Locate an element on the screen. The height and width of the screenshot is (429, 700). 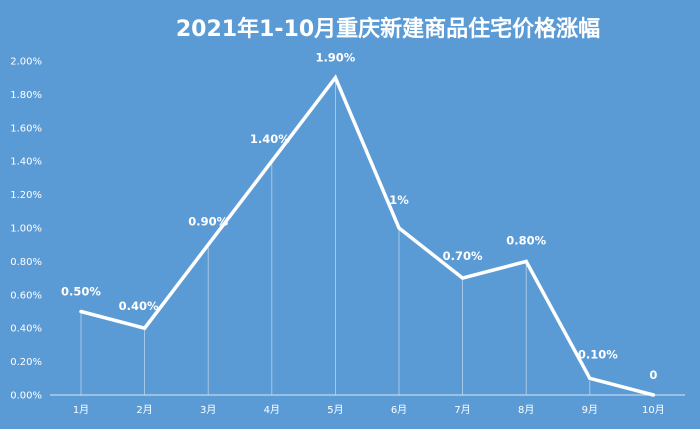
chart-title: 2021年1-10月重庆新建商品住宅价格涨幅 is located at coordinates (388, 29).